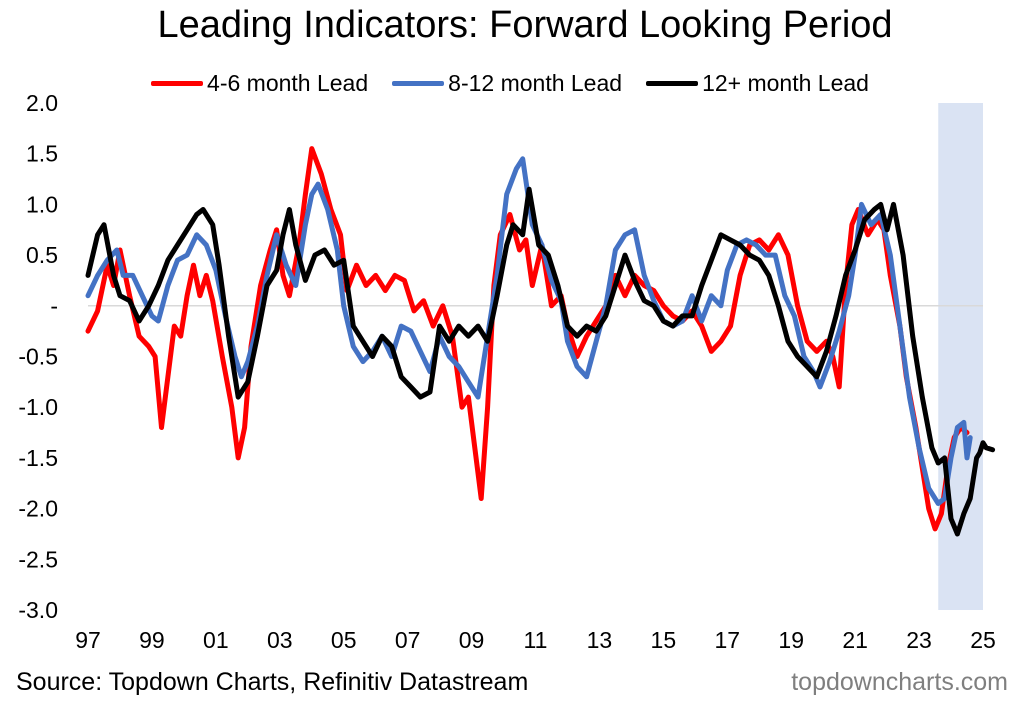 The width and height of the screenshot is (1020, 702). I want to click on x-tick-label: 21, so click(855, 640).